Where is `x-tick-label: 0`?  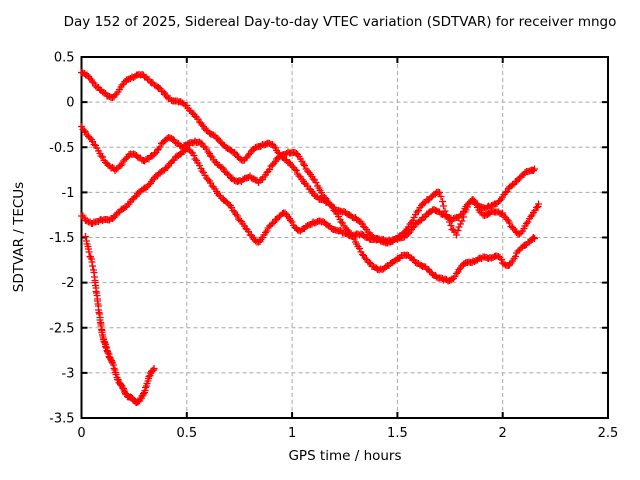
x-tick-label: 0 is located at coordinates (81, 433).